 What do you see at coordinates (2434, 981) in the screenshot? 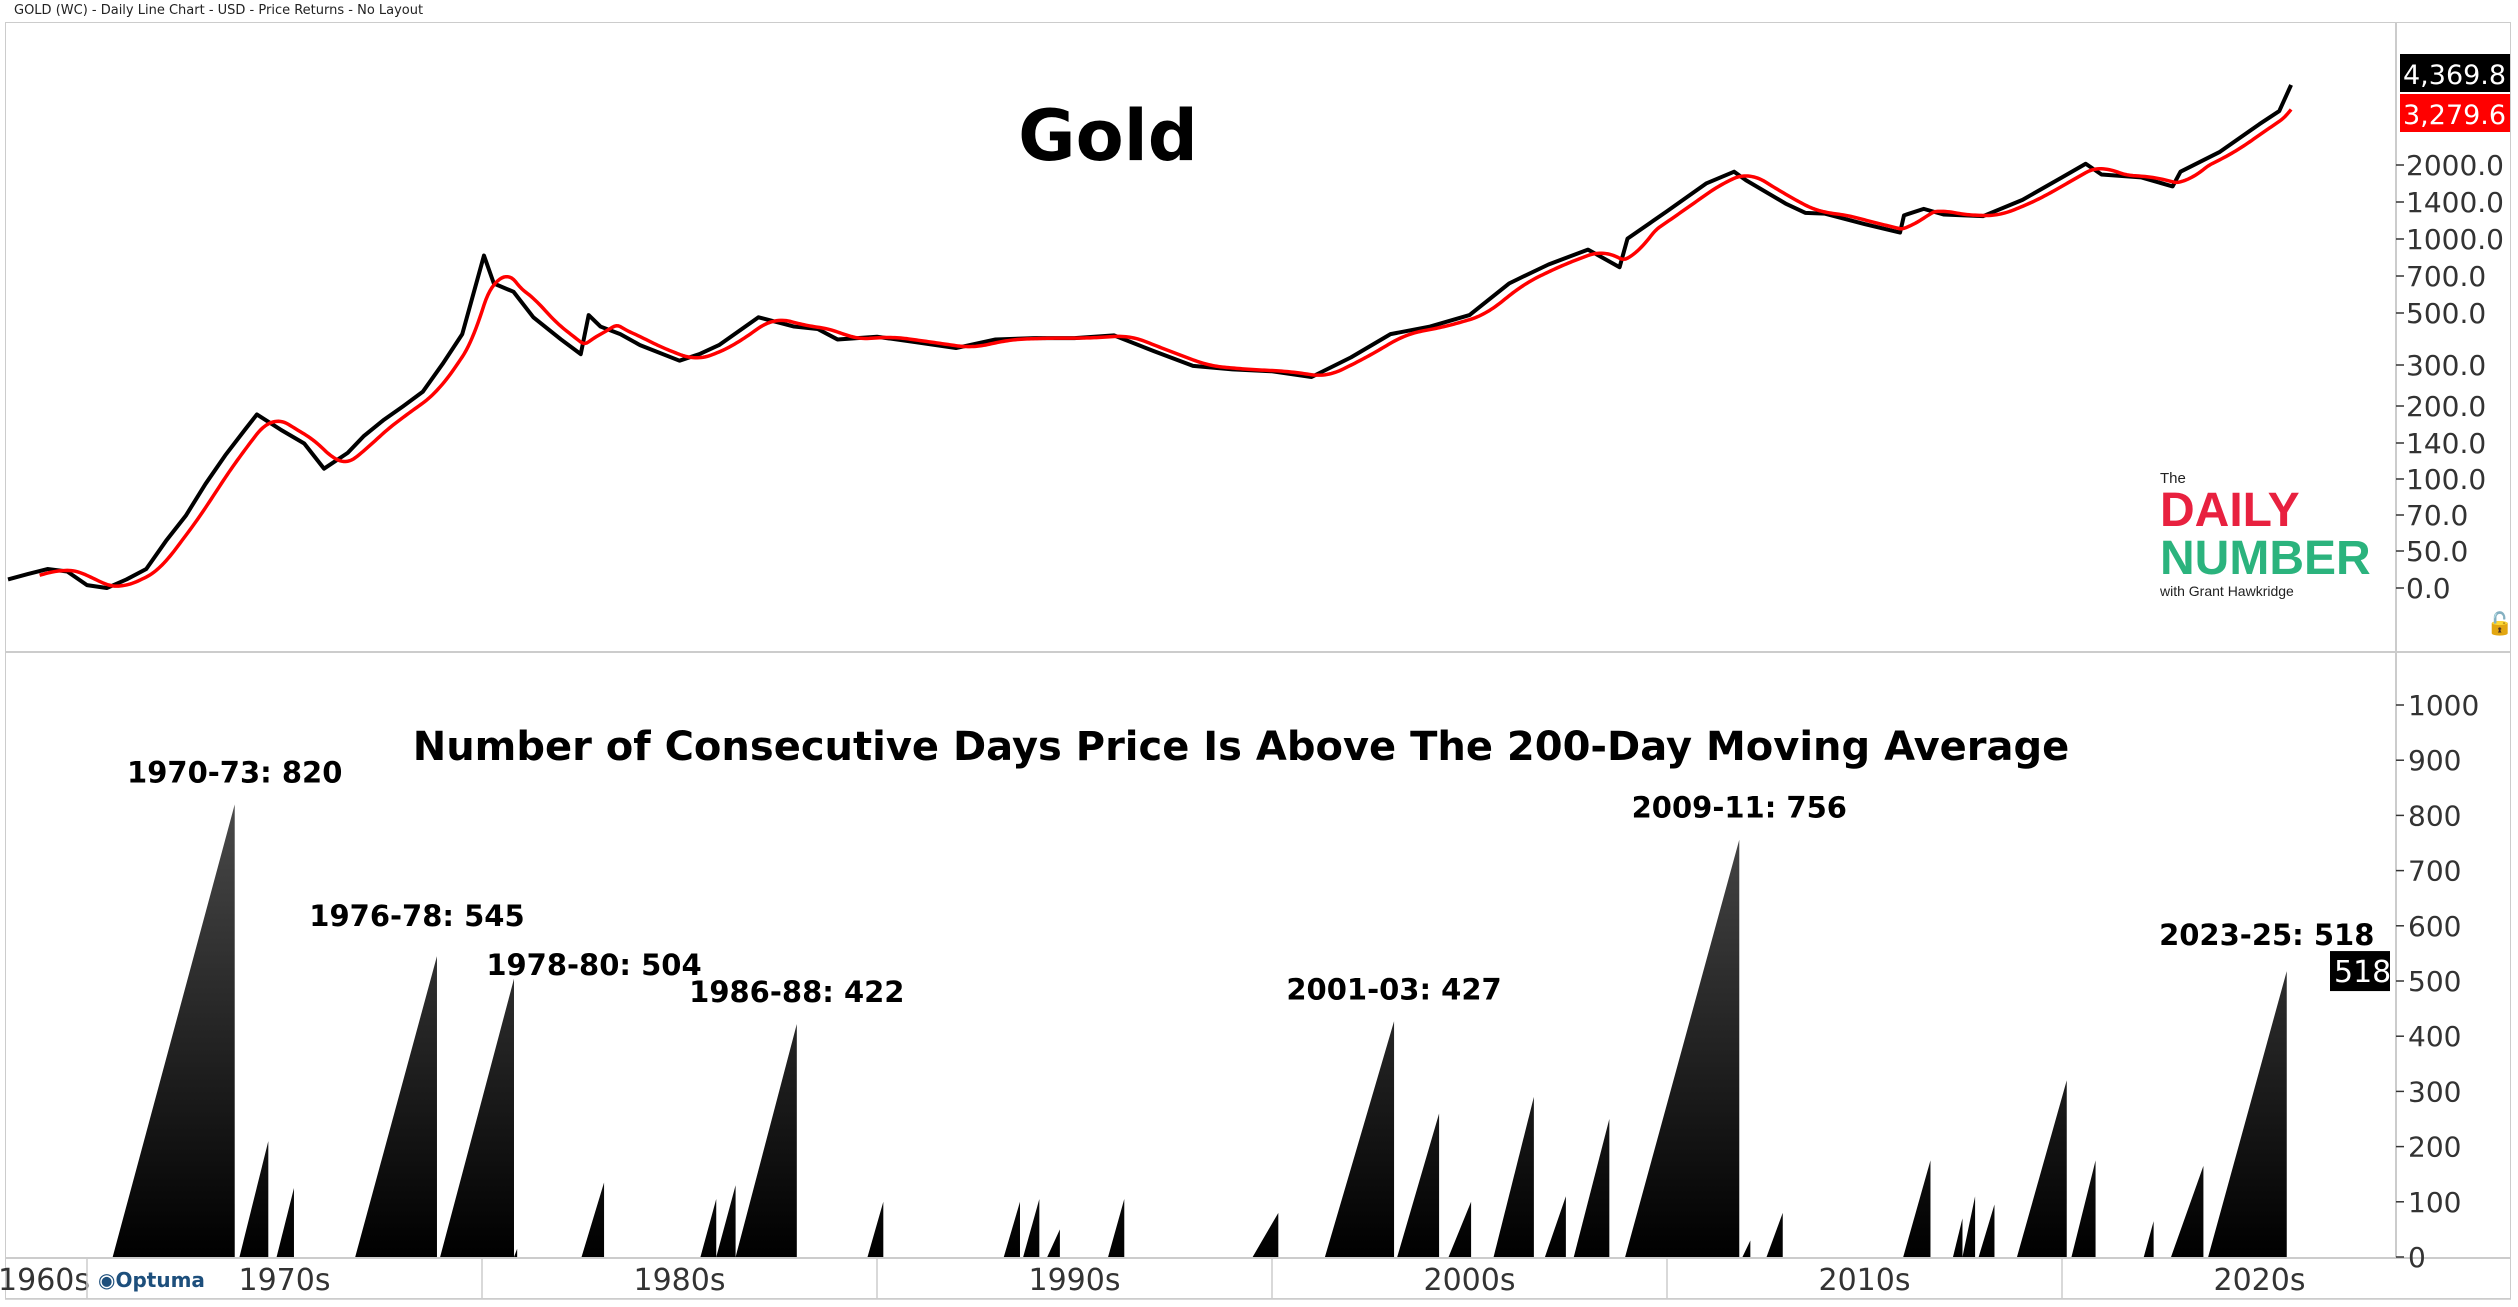
I see `days-axis-label: 500` at bounding box center [2434, 981].